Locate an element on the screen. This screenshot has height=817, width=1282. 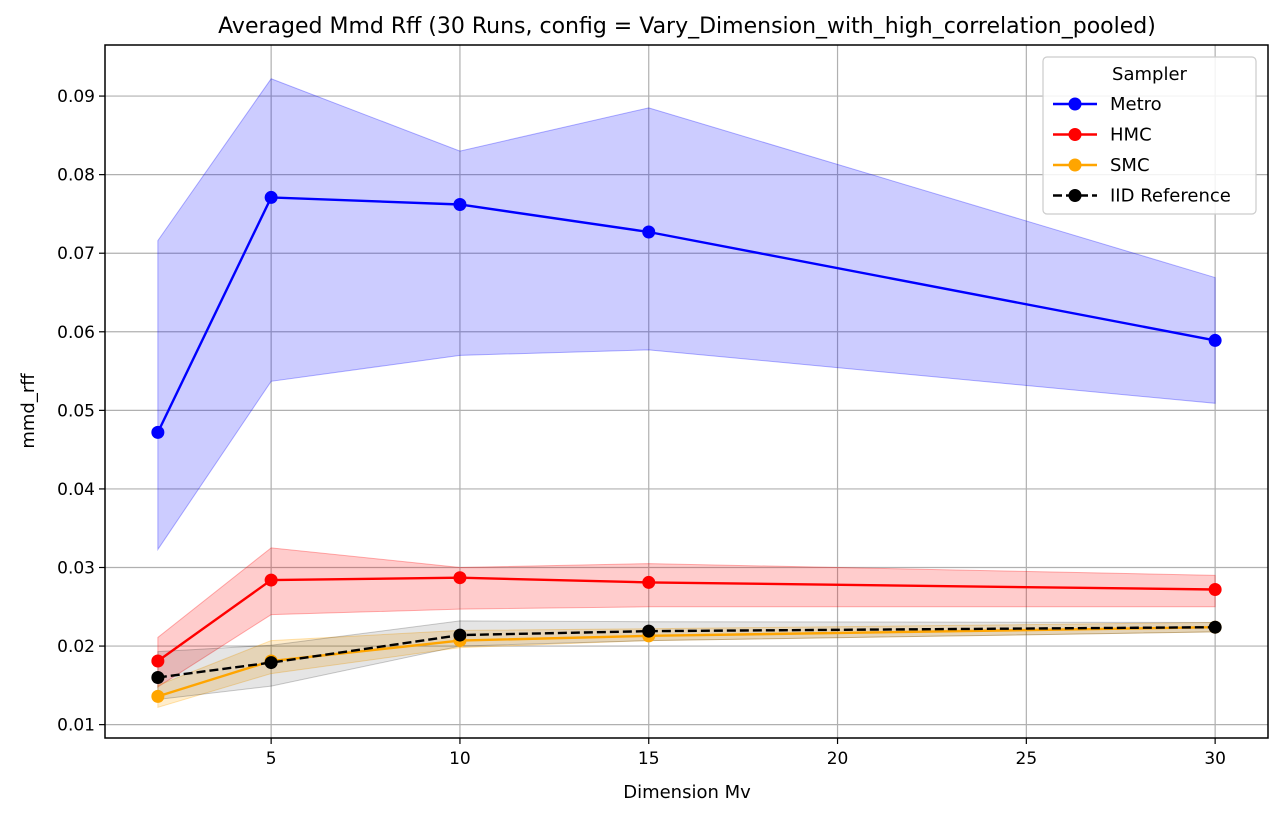
legend-marker-iid-reference is located at coordinates (1075, 195).